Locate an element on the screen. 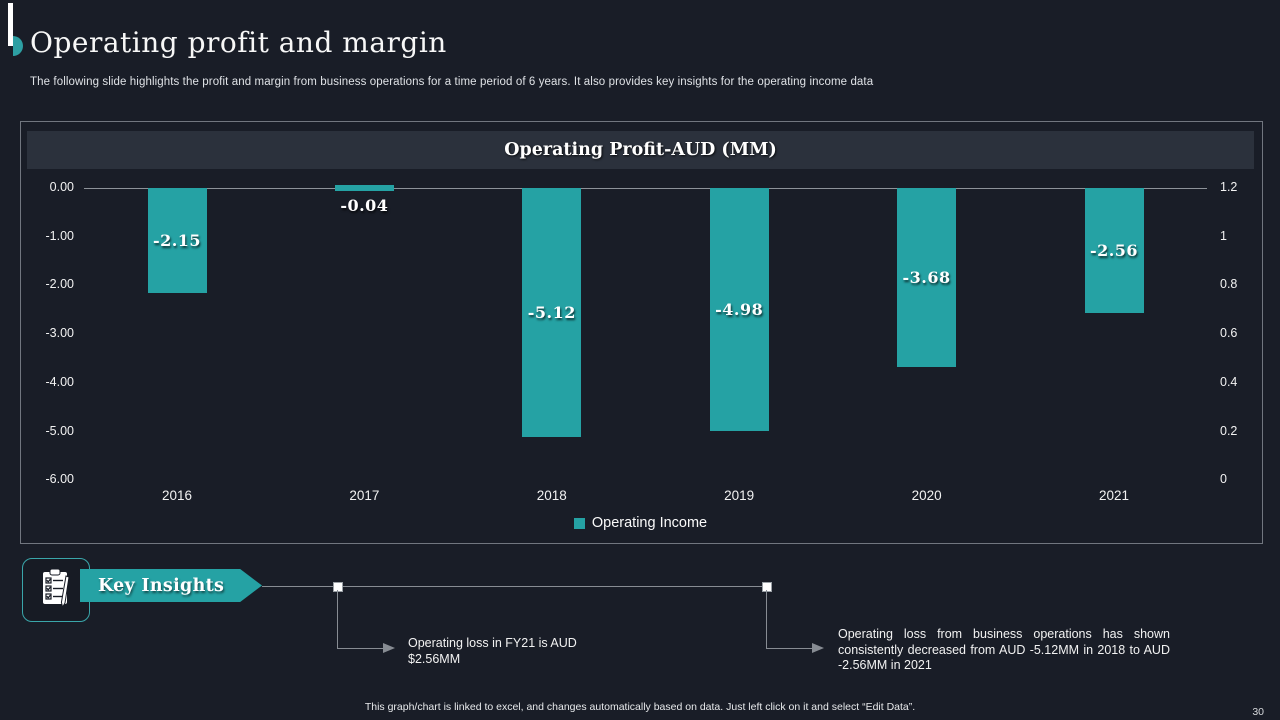  clipboard-checklist-icon is located at coordinates (56, 590).